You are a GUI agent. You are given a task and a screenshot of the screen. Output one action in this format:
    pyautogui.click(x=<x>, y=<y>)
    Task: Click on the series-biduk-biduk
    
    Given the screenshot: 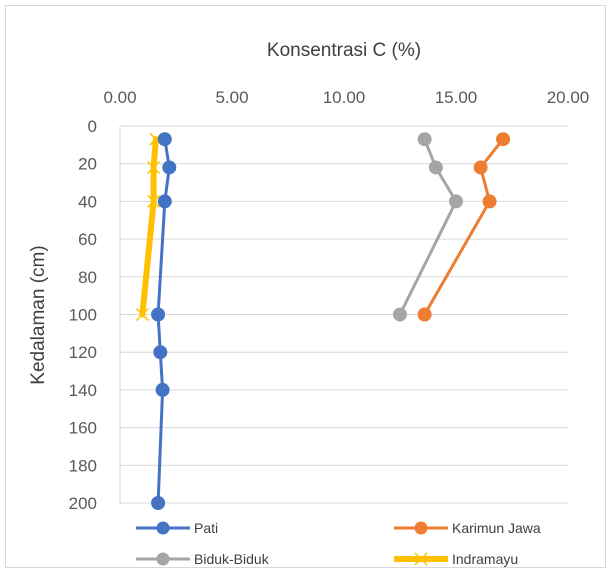 What is the action you would take?
    pyautogui.click(x=428, y=227)
    